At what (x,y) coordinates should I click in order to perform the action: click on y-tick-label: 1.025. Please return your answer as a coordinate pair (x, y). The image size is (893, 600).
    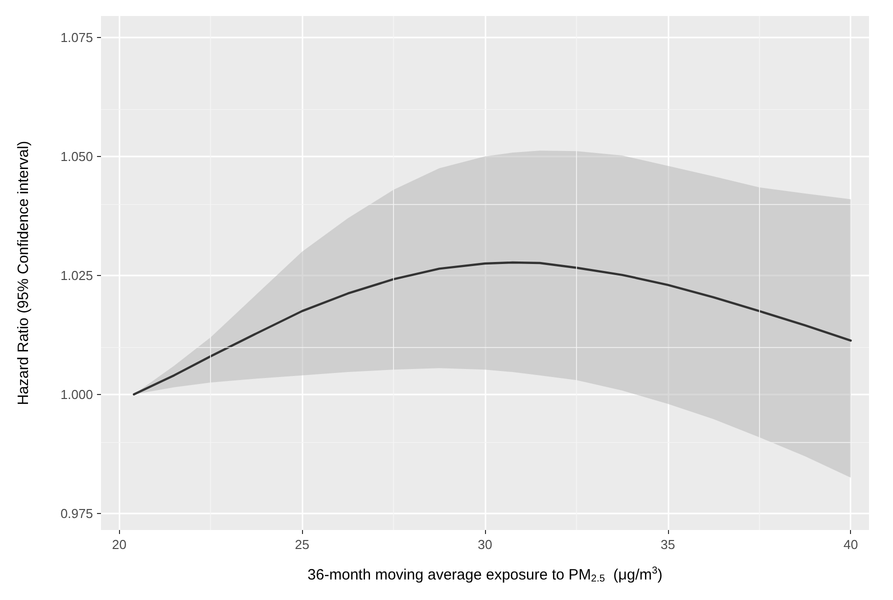
    Looking at the image, I should click on (76, 275).